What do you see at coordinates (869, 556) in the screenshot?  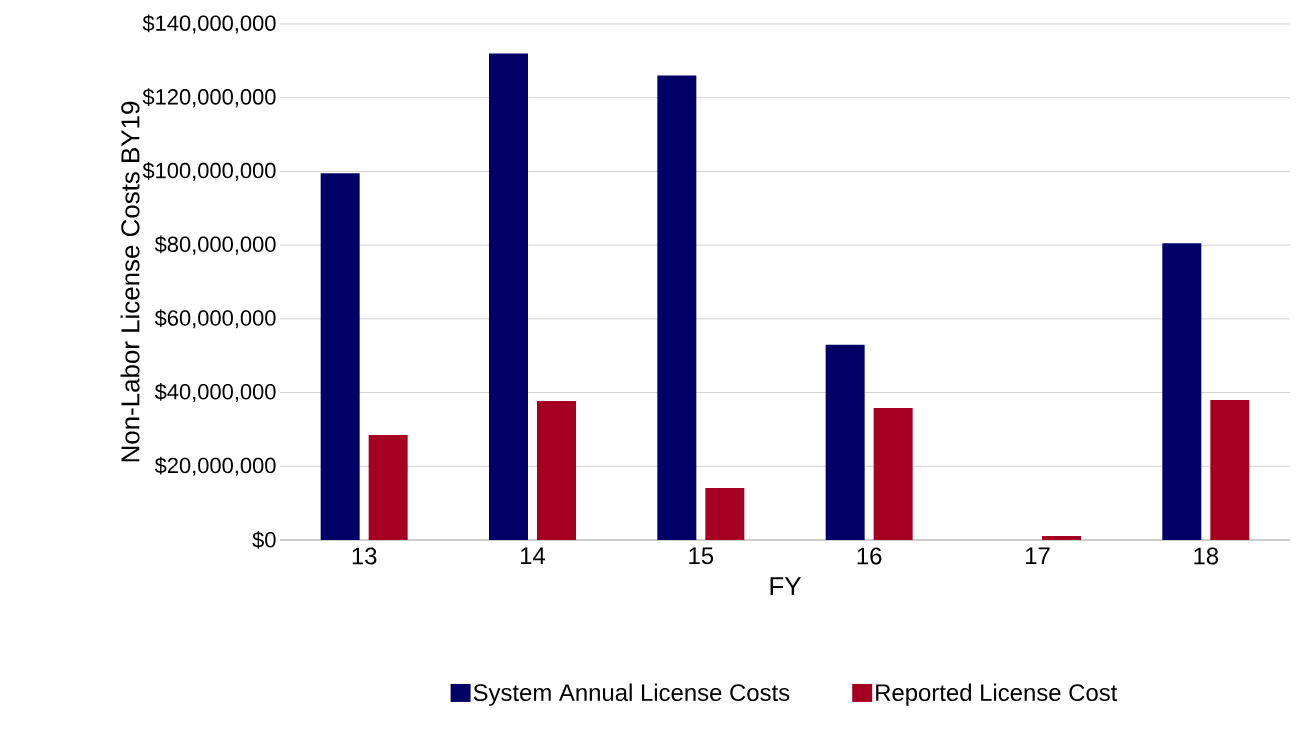 I see `x-tick-label: 16` at bounding box center [869, 556].